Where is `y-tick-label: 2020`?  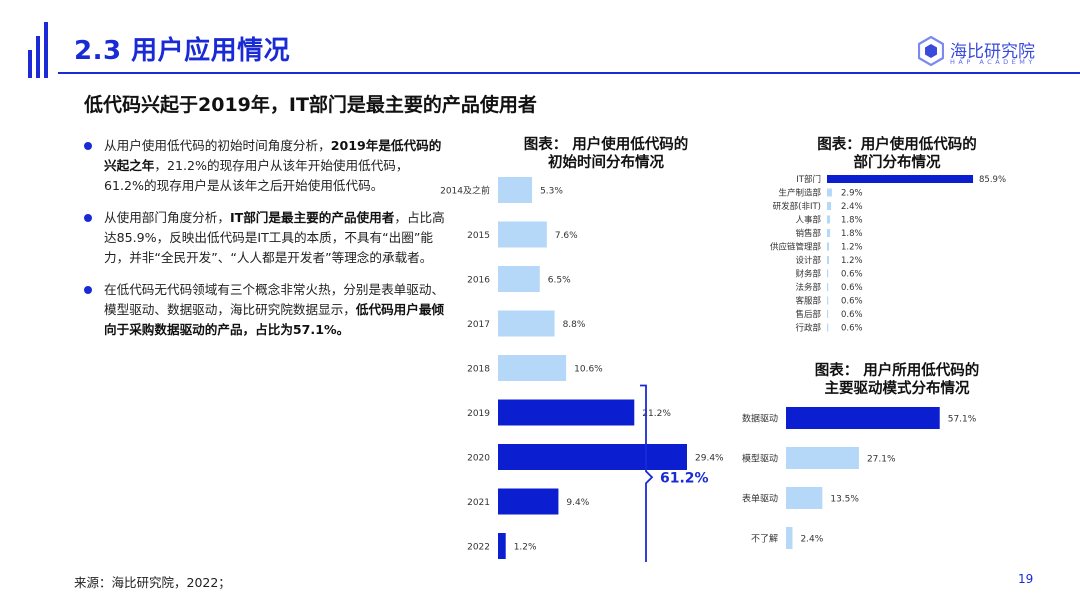
y-tick-label: 2020 is located at coordinates (478, 459).